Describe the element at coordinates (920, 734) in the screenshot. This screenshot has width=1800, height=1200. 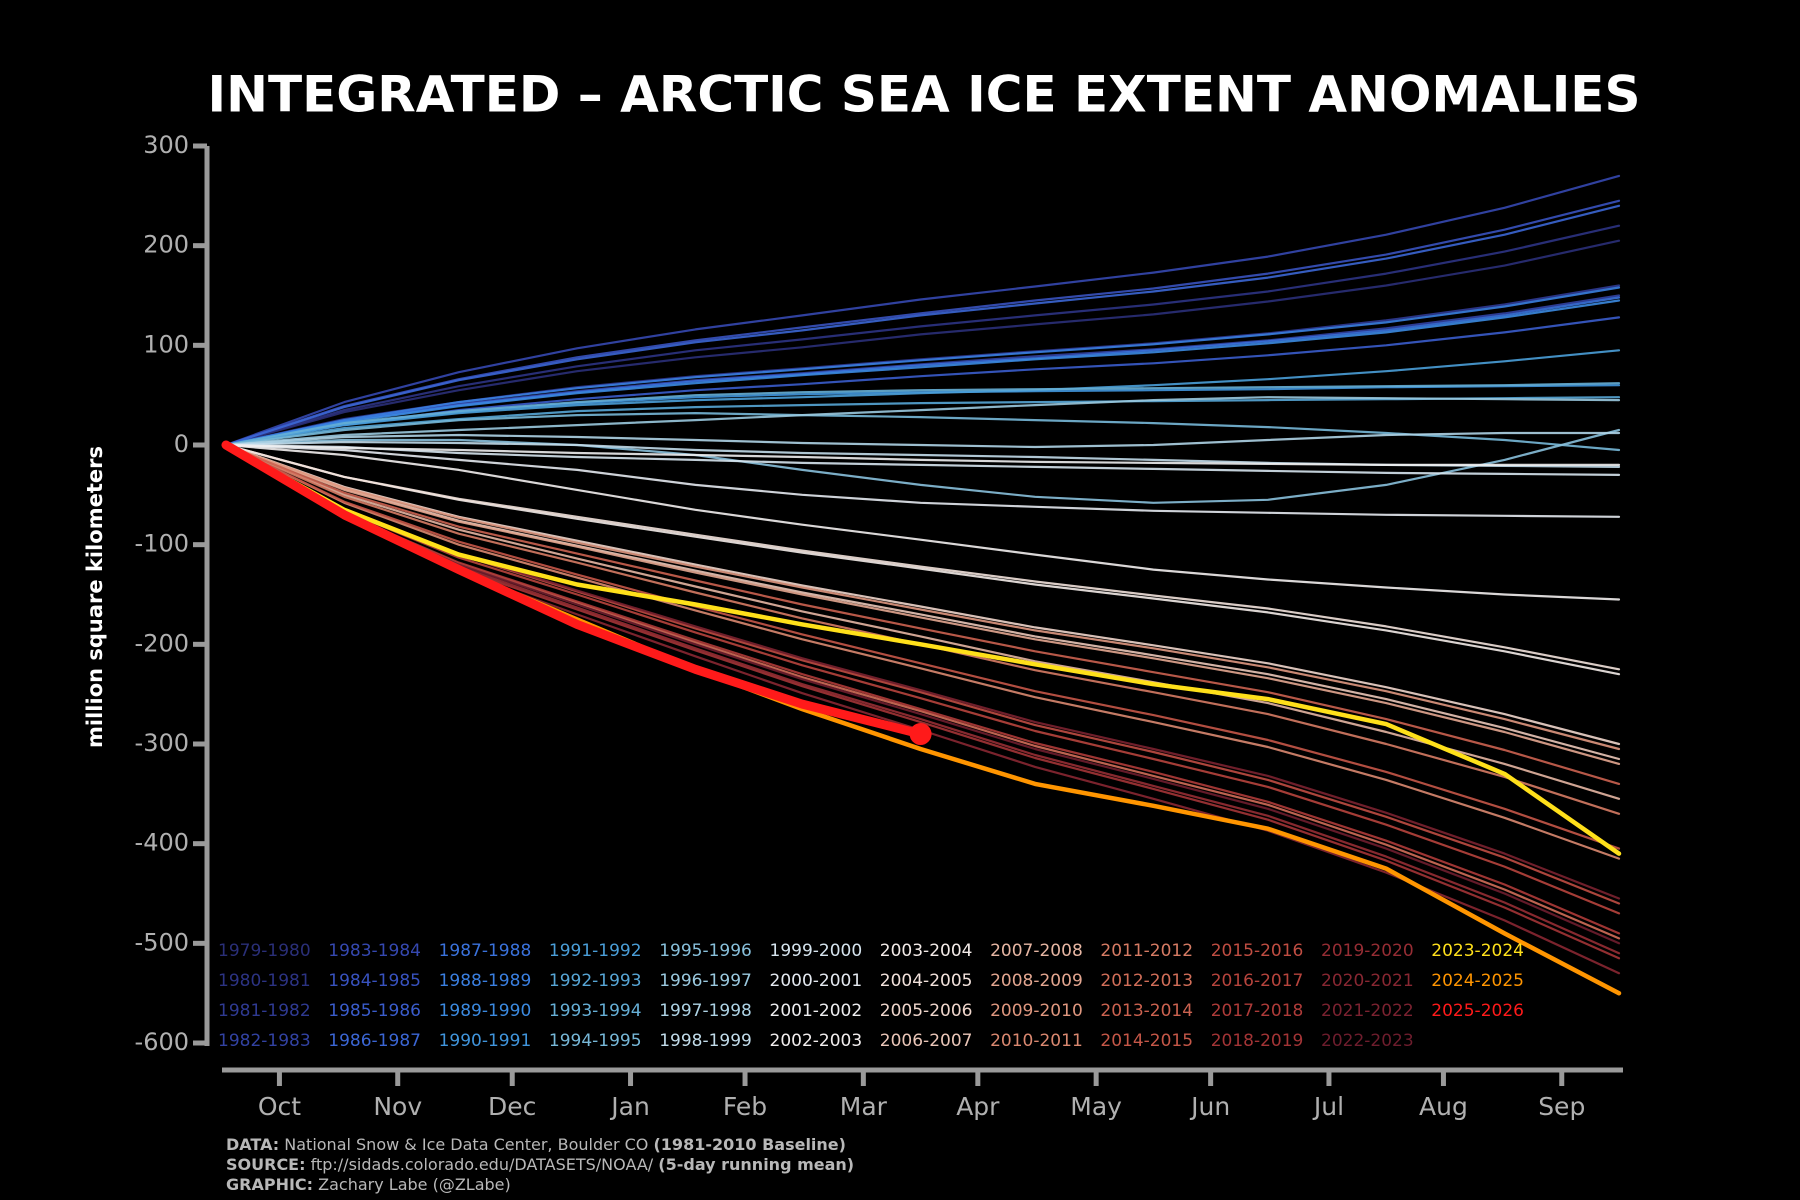
I see `end-point` at that location.